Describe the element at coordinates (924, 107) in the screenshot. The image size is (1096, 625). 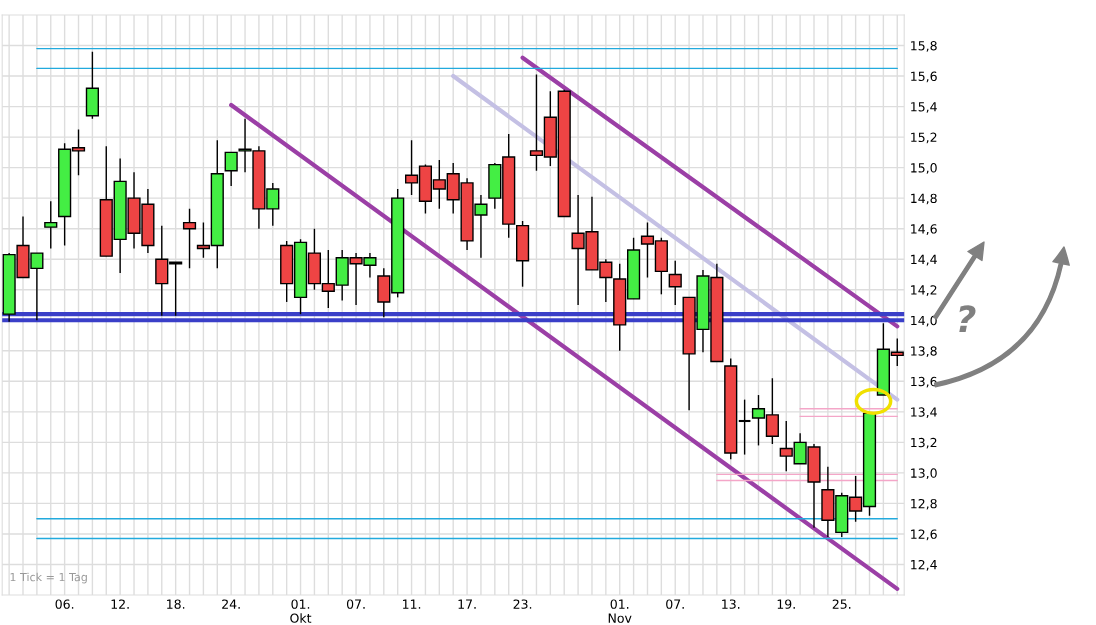
I see `y-tick-label: 15,4` at that location.